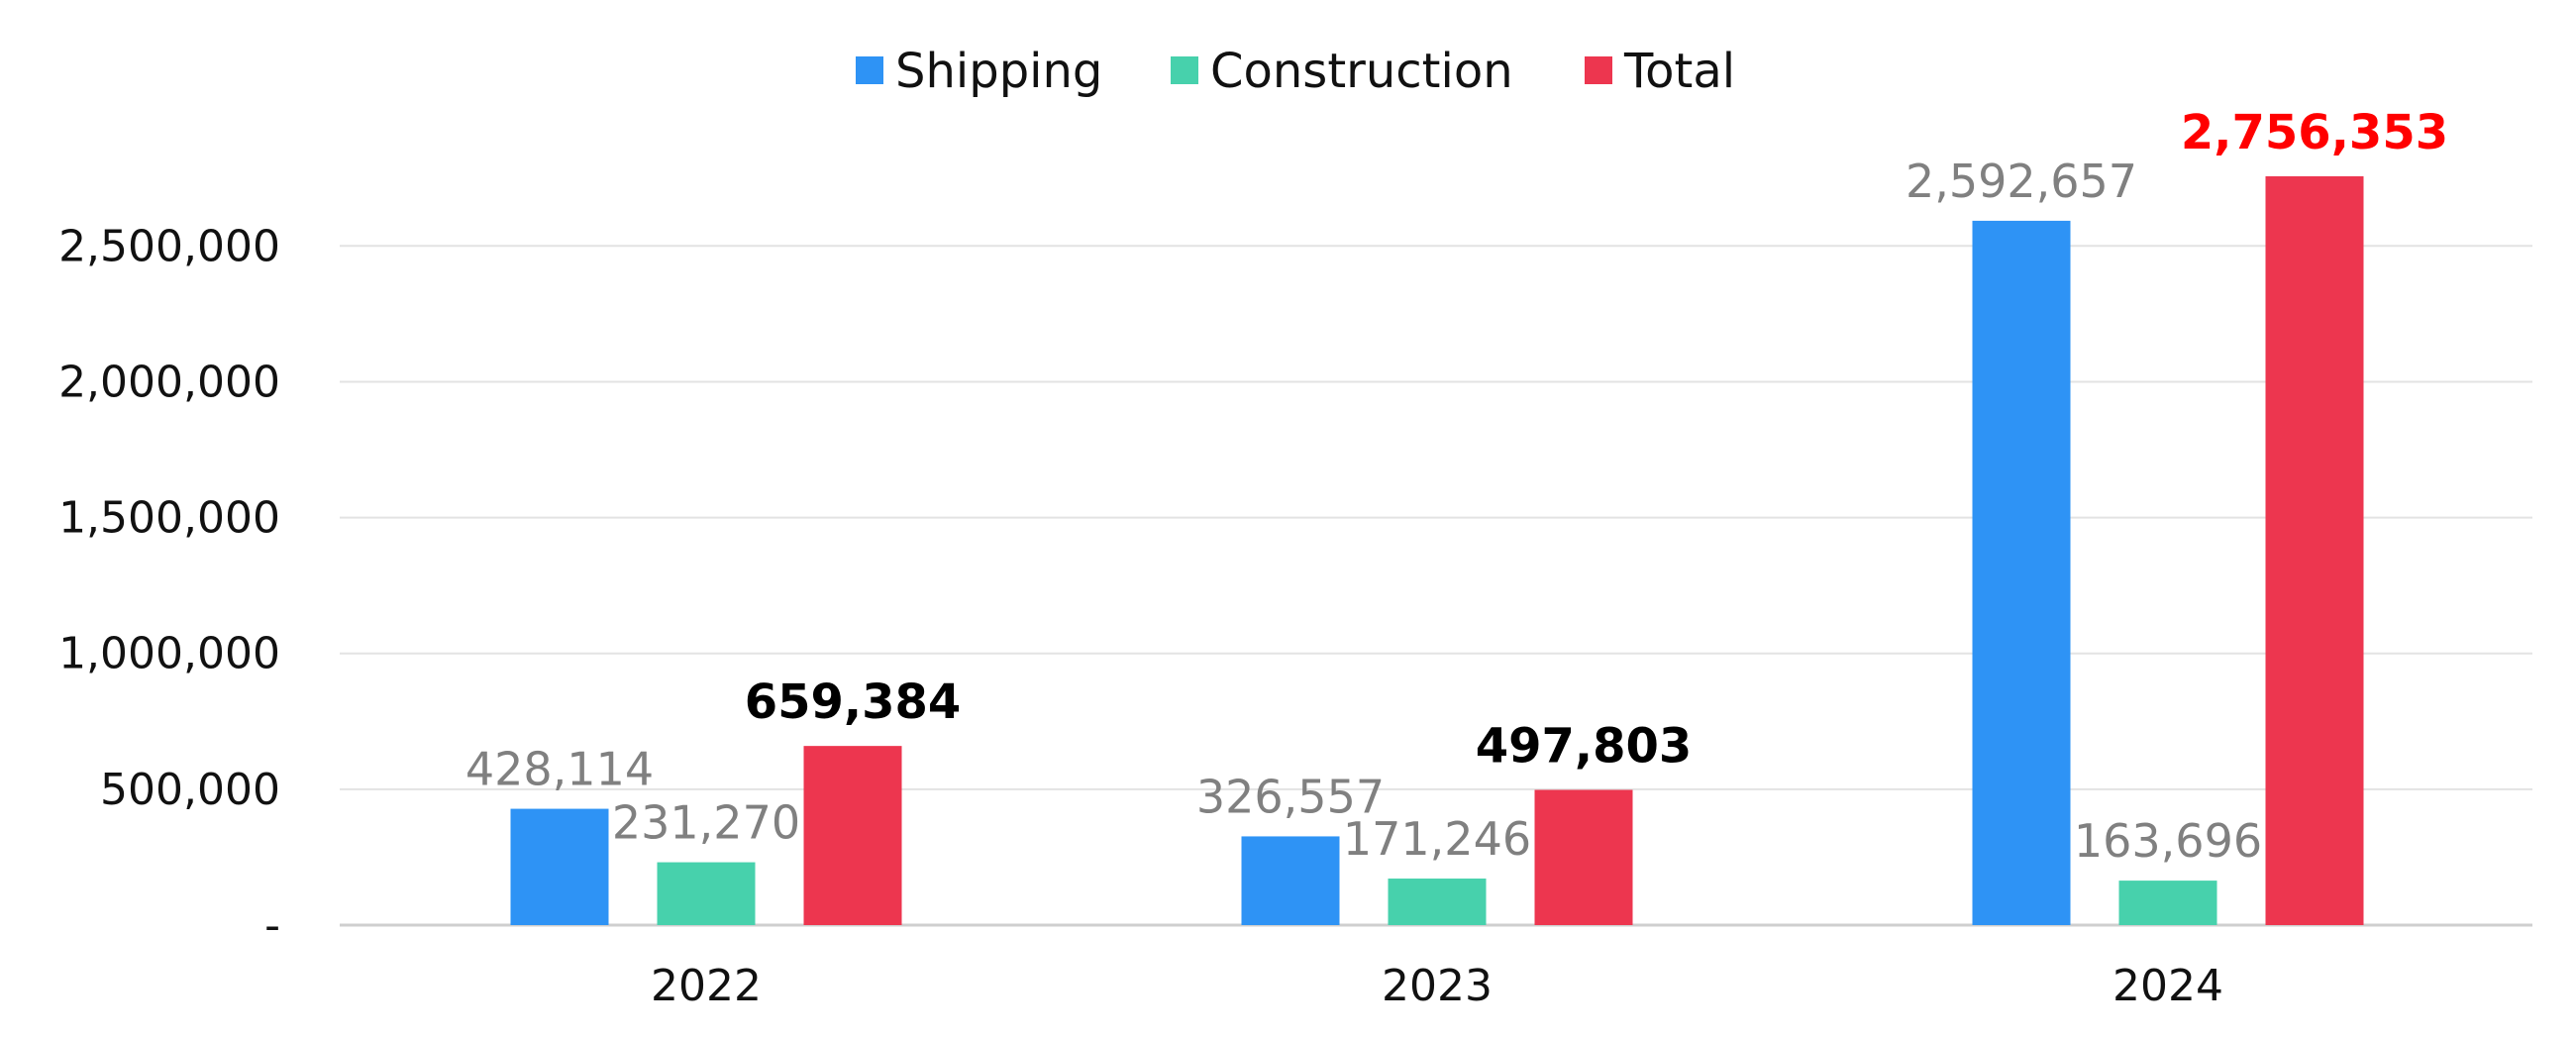 This screenshot has height=1038, width=2576. Describe the element at coordinates (559, 770) in the screenshot. I see `data-label-shipping-2022: 428,114` at that location.